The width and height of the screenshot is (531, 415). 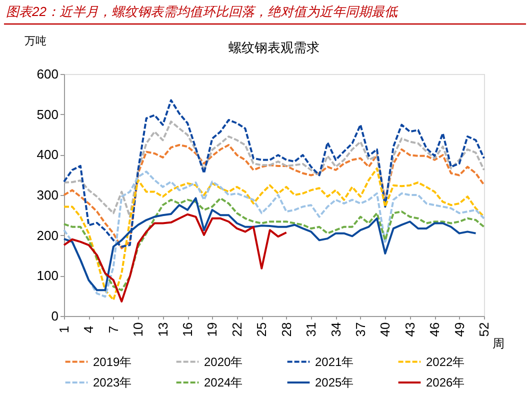 What do you see at coordinates (35, 41) in the screenshot?
I see `y-axis-title: 万吨` at bounding box center [35, 41].